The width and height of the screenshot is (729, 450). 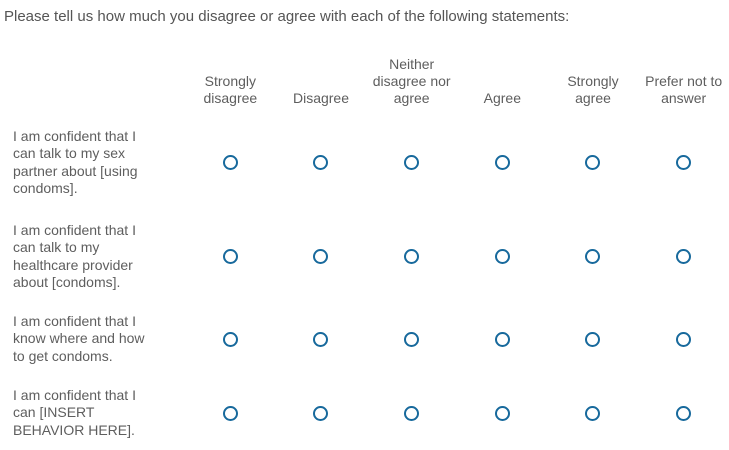 I want to click on radio-button-r2-strongly-agree, so click(x=593, y=256).